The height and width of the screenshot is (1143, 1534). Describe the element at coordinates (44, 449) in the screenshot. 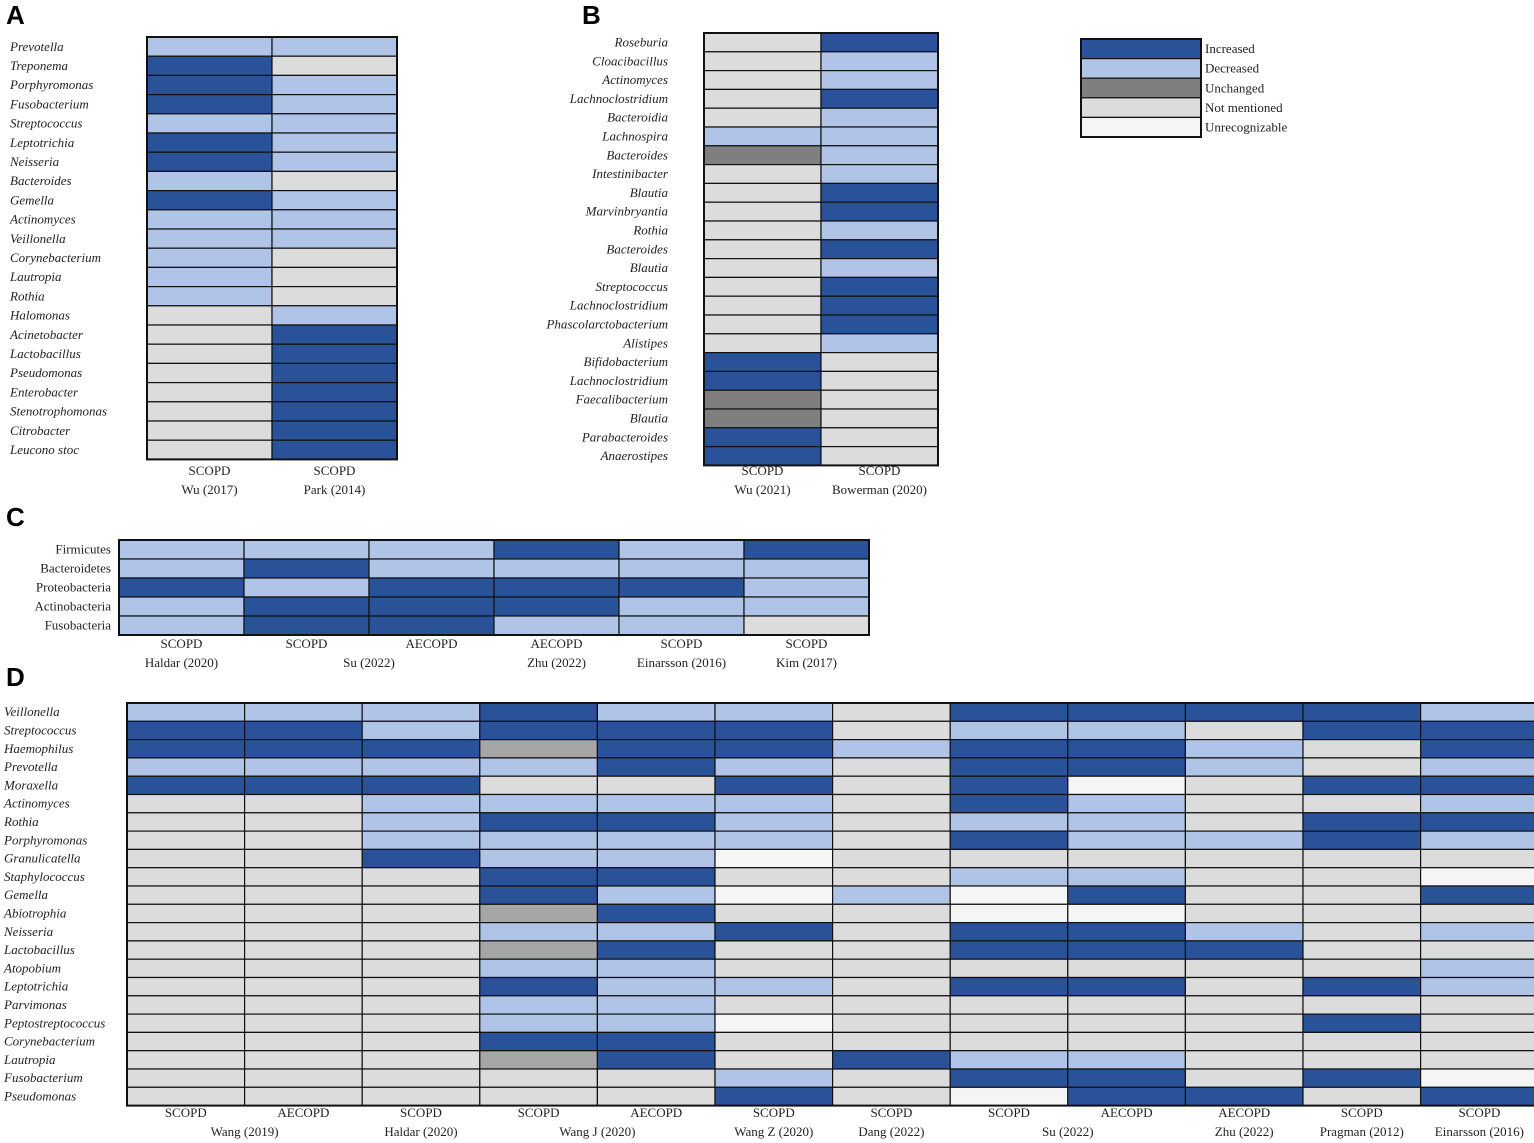

I see `row-label: Leucono stoc` at that location.